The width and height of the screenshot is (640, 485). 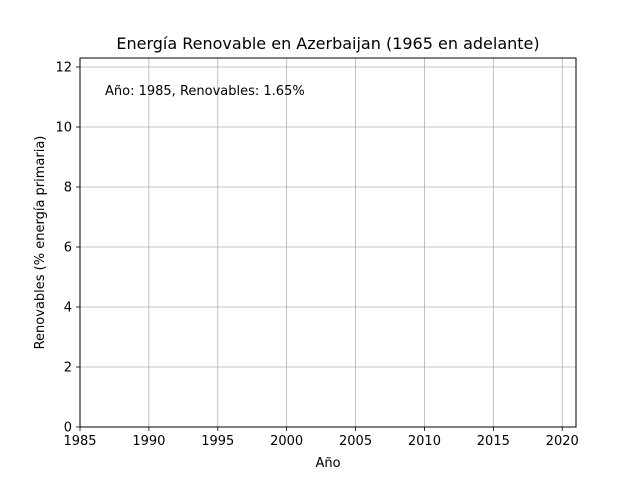 I want to click on y-tick-label: 4, so click(x=68, y=308).